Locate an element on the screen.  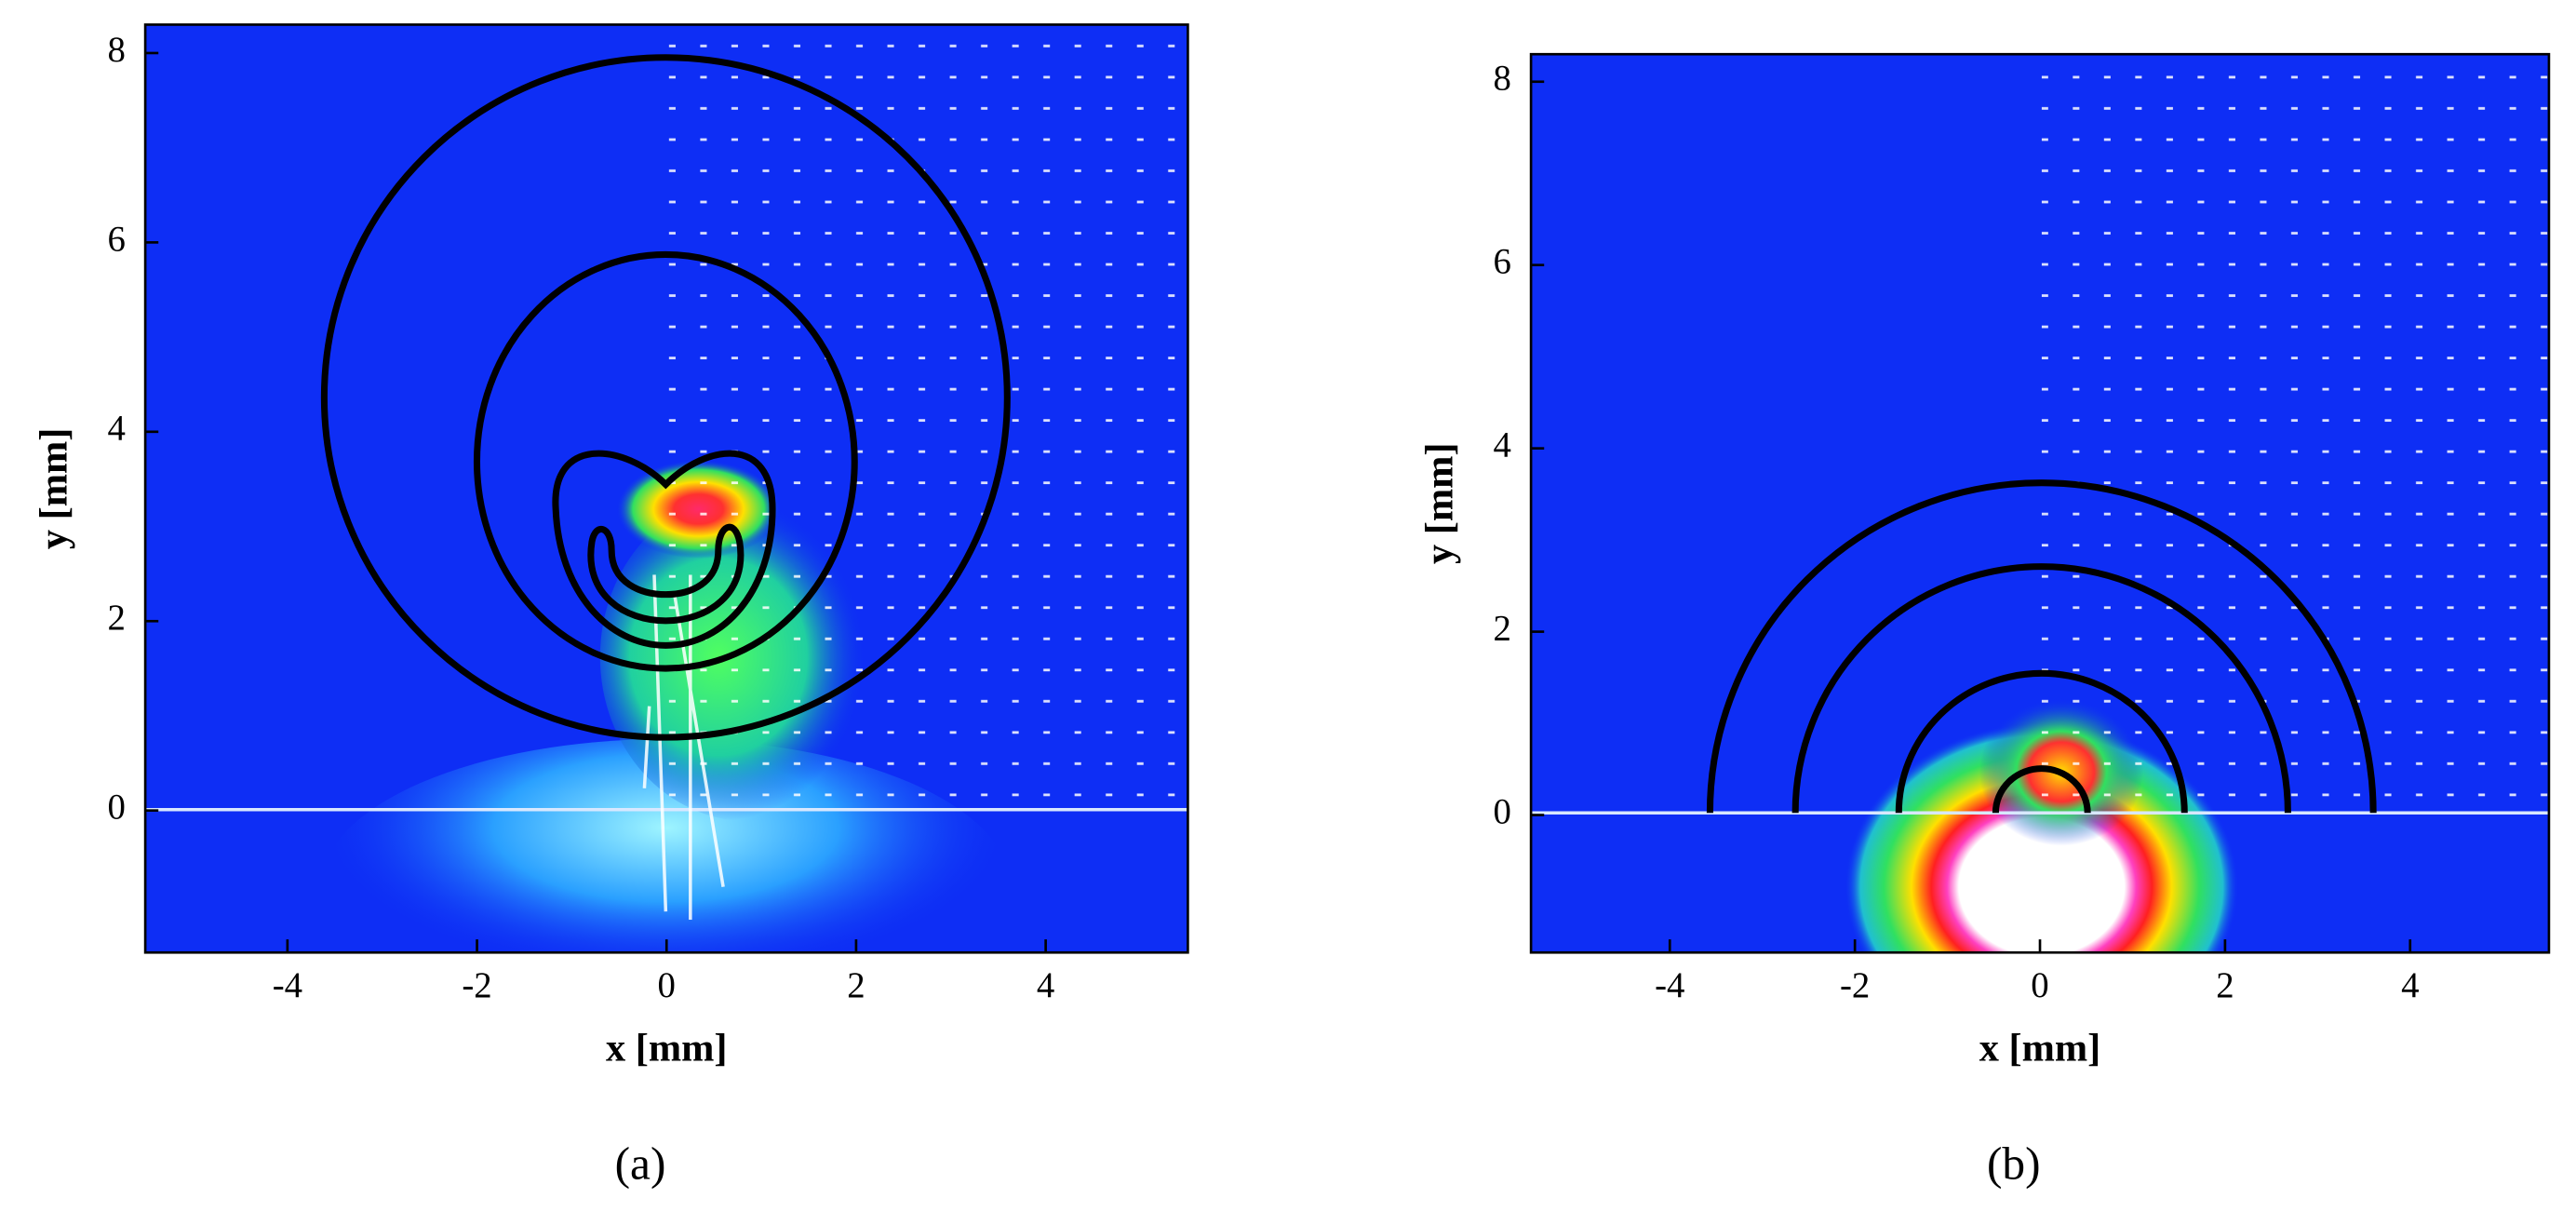
panel-label: (b) is located at coordinates (2014, 1164).